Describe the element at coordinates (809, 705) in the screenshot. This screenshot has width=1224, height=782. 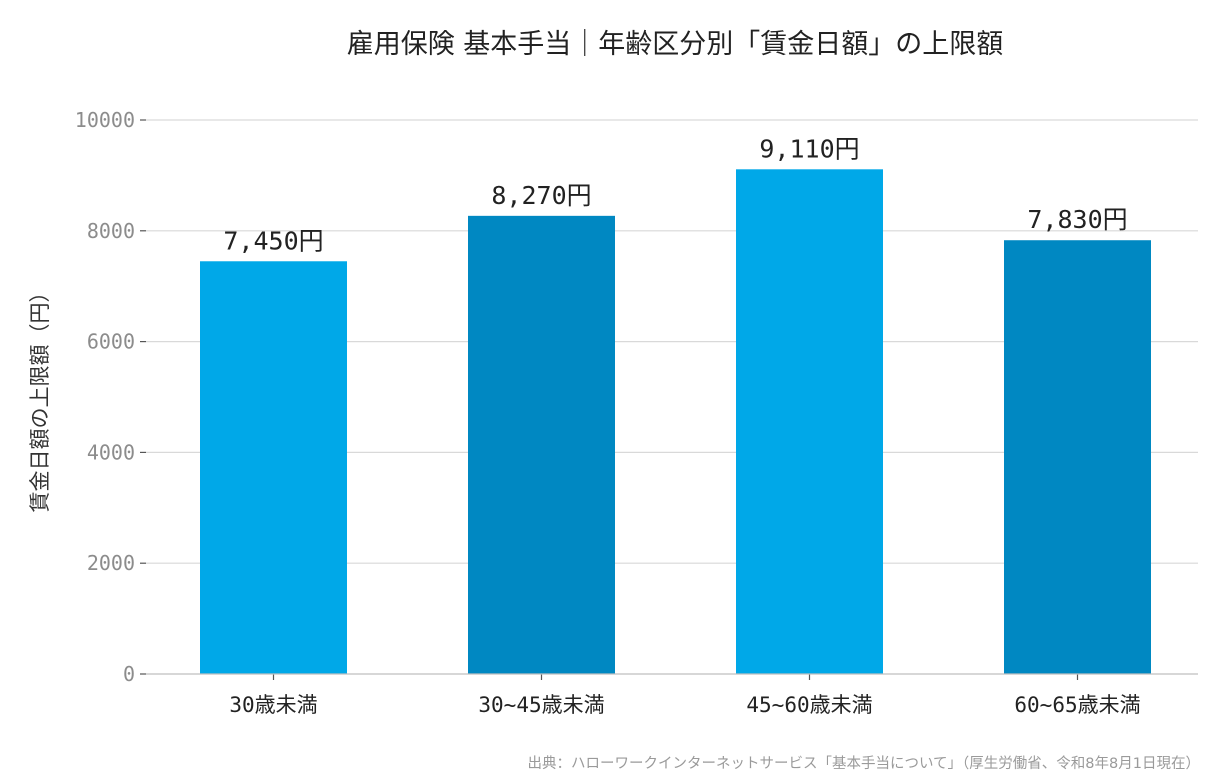
I see `x-tick-label: 45~60歳未満` at that location.